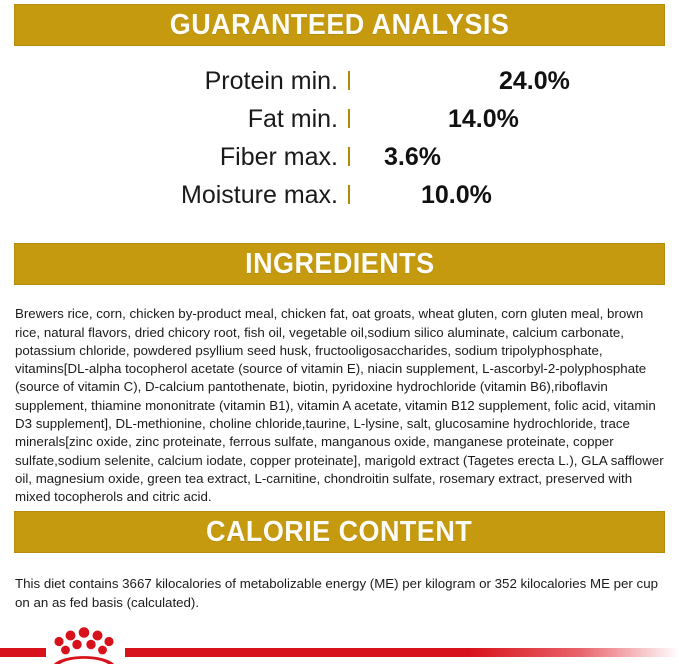 The height and width of the screenshot is (665, 679). I want to click on nutrient-label-moisture: Moisture max., so click(259, 194).